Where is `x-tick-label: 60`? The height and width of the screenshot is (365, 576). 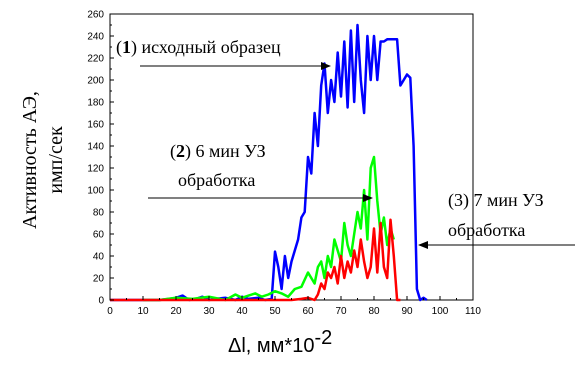 x-tick-label: 60 is located at coordinates (308, 311).